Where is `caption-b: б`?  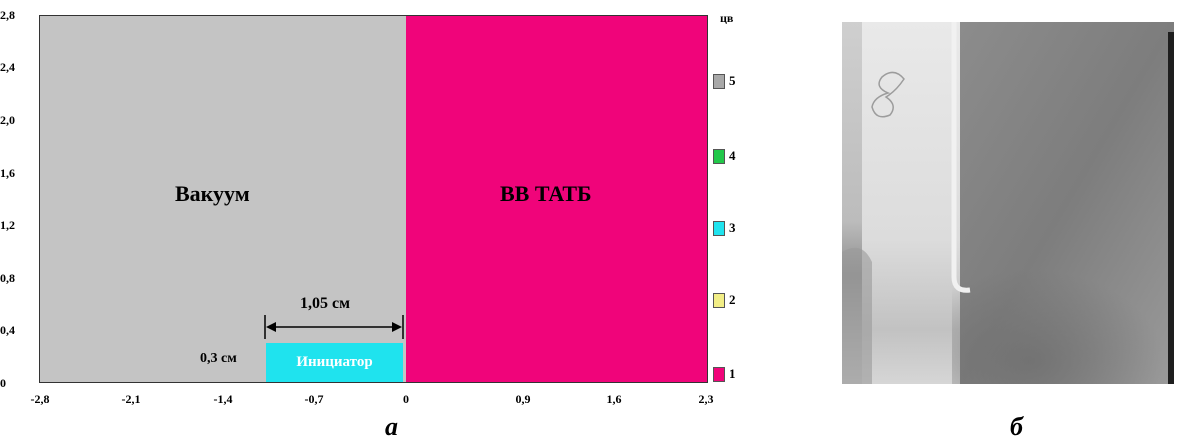 caption-b: б is located at coordinates (1016, 426).